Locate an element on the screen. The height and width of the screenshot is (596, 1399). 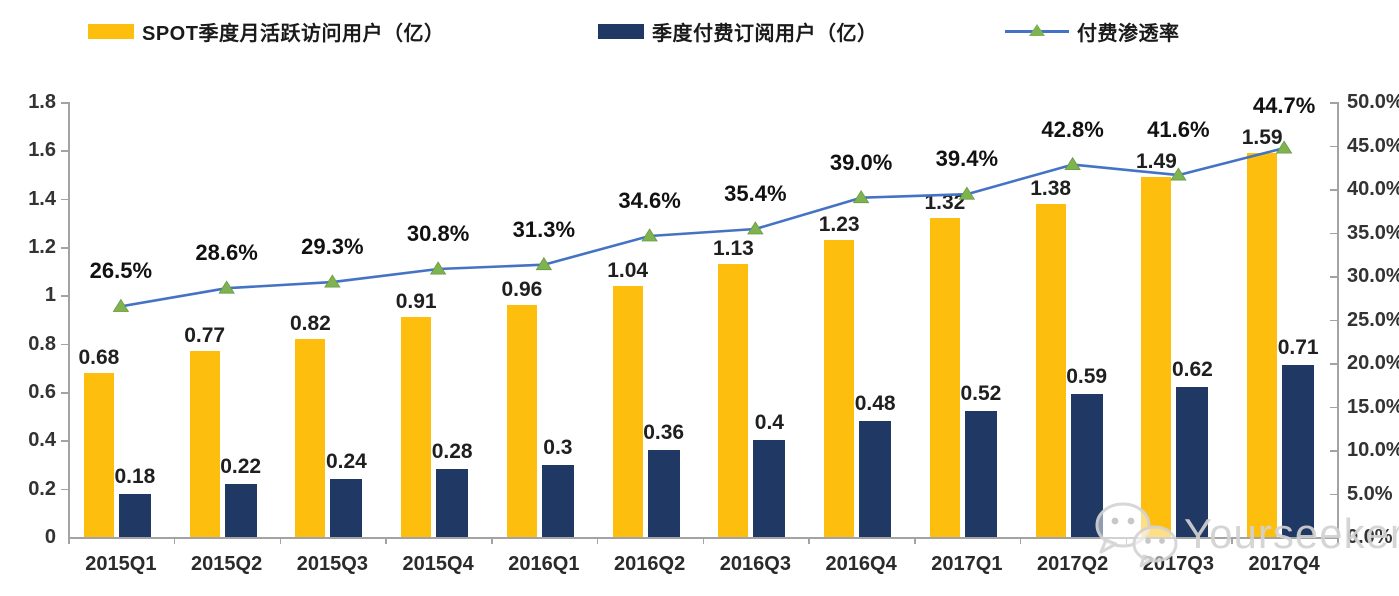
right-axis-tick-label: 5.0% is located at coordinates (1370, 493).